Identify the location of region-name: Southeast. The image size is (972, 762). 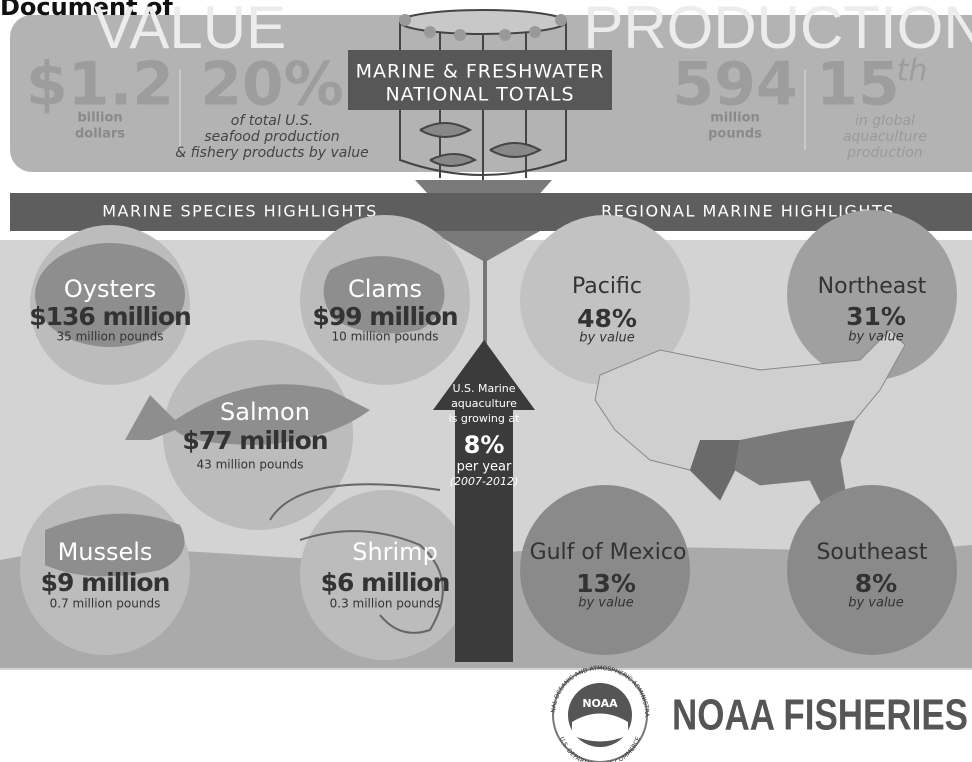
(871, 552).